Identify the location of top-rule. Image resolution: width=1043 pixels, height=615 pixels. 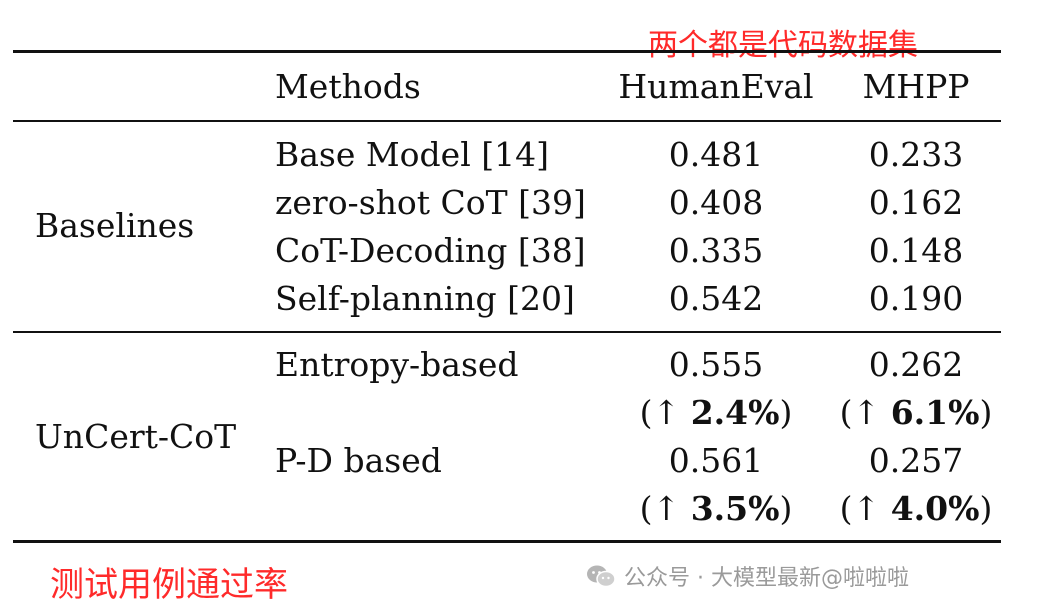
(507, 51).